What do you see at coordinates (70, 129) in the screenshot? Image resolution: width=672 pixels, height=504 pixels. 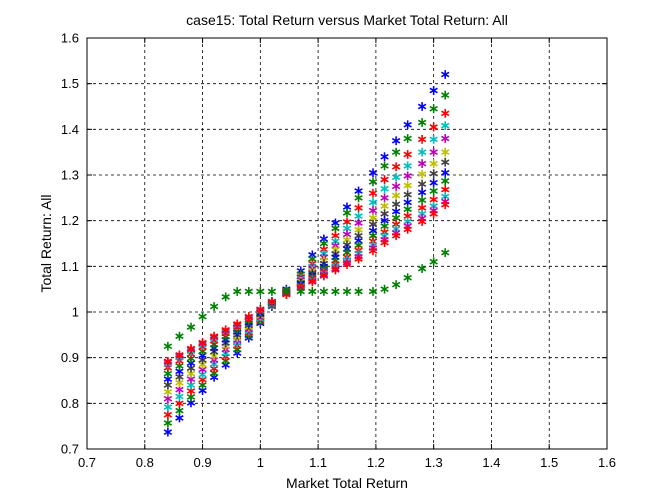 I see `y-tick-label: 1.4` at bounding box center [70, 129].